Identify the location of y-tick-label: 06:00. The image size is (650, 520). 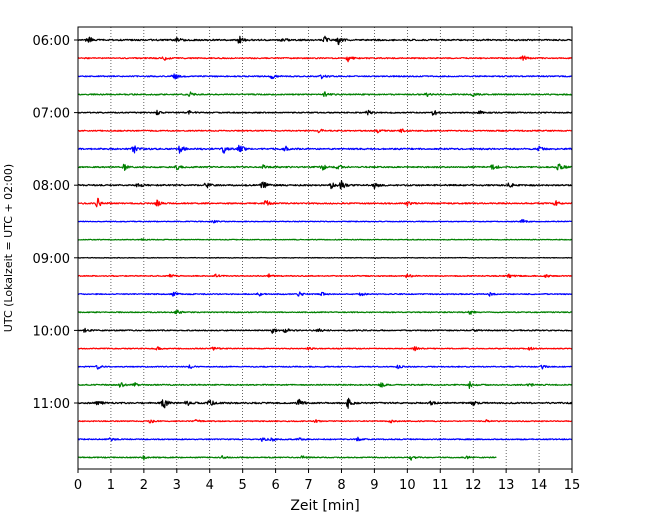
(51, 41).